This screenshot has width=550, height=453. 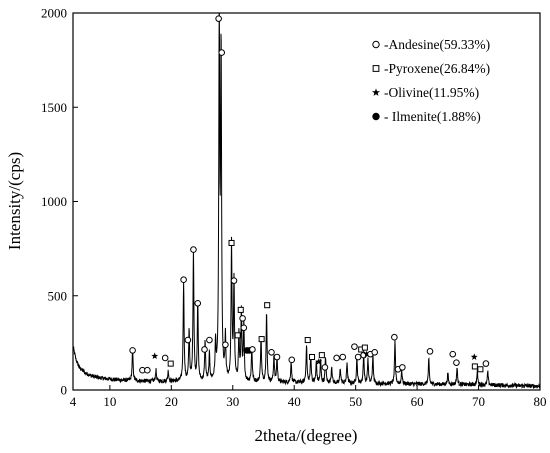 What do you see at coordinates (417, 401) in the screenshot?
I see `x-tick-label: 60` at bounding box center [417, 401].